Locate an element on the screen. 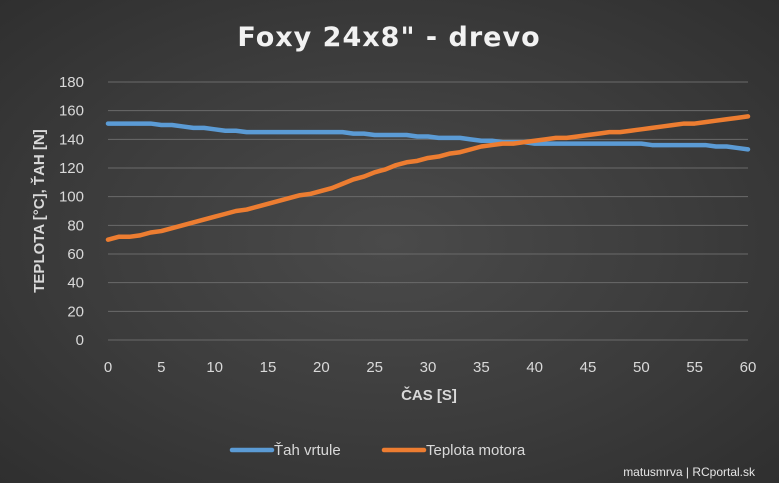 This screenshot has height=483, width=779. x-tick-label: 50 is located at coordinates (641, 367).